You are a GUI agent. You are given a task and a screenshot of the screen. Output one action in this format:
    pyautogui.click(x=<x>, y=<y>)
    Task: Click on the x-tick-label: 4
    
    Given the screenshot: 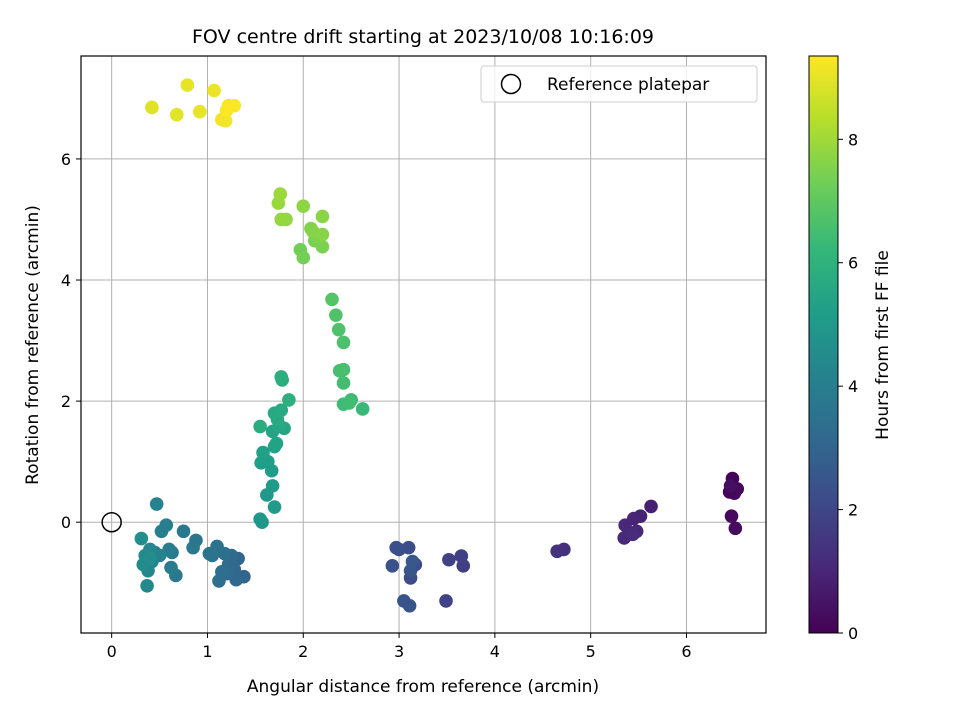 What is the action you would take?
    pyautogui.click(x=495, y=651)
    